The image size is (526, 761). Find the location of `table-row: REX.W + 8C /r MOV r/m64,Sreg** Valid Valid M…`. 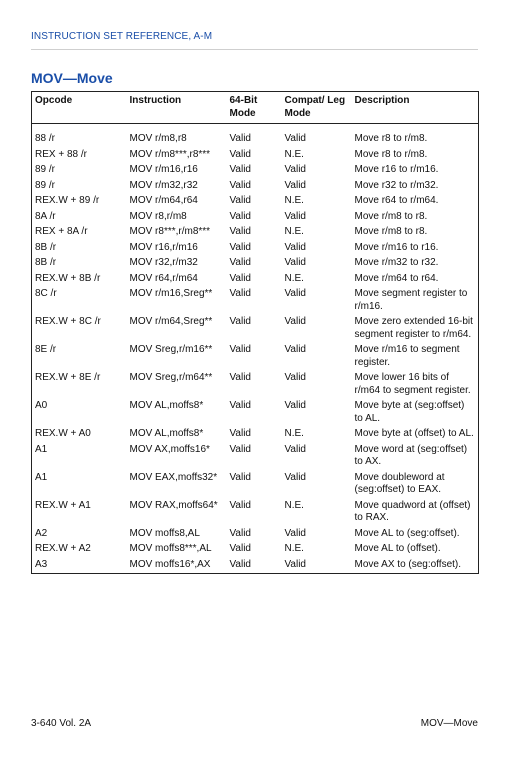

table-row: REX.W + 8C /r MOV r/m64,Sreg** Valid Valid M… is located at coordinates (255, 329).